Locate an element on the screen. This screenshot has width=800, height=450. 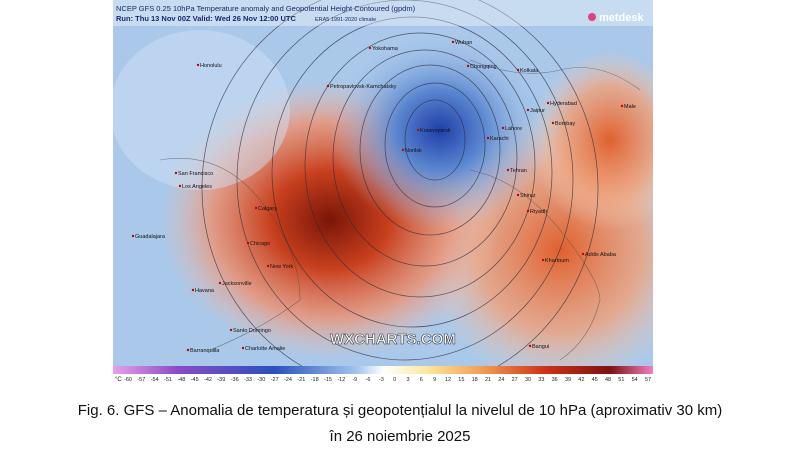
colorbar-label: 9 is located at coordinates (434, 380).